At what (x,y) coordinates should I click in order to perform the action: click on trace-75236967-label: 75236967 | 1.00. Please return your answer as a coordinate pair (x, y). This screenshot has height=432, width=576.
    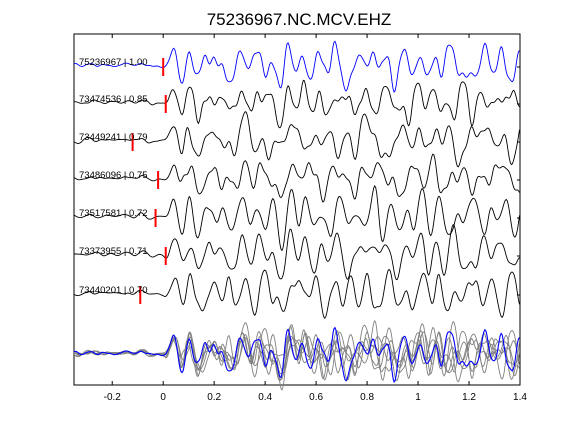
    Looking at the image, I should click on (113, 62).